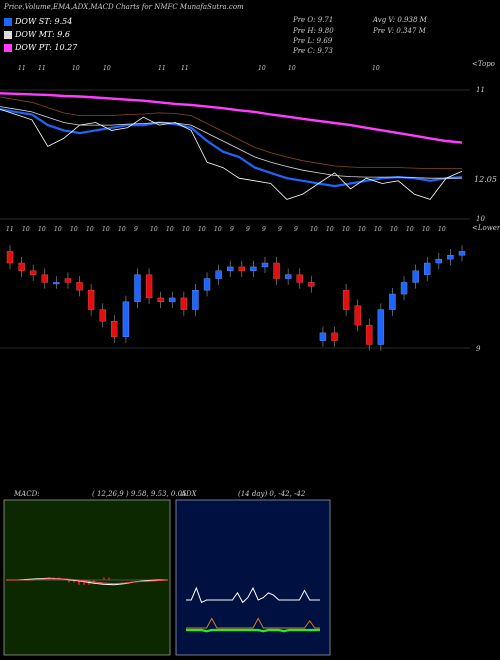 This screenshot has width=500, height=660. I want to click on price-panel-topright: <Topo, so click(483, 64).